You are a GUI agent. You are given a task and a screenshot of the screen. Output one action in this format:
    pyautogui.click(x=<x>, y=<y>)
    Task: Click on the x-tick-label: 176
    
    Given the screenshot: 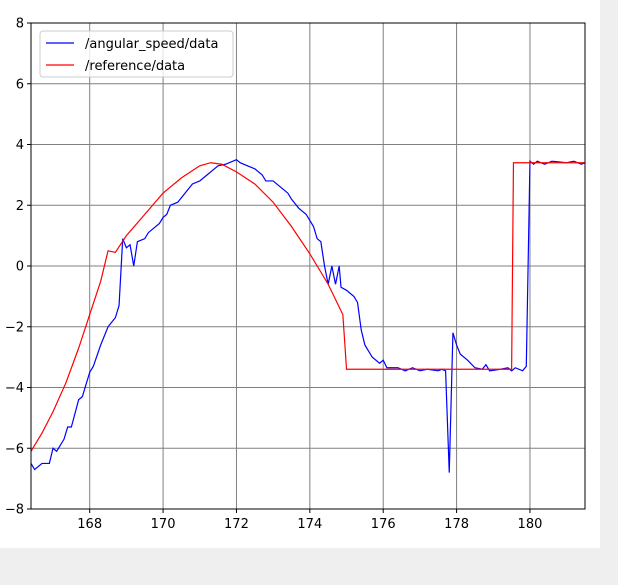 What is the action you would take?
    pyautogui.click(x=383, y=524)
    